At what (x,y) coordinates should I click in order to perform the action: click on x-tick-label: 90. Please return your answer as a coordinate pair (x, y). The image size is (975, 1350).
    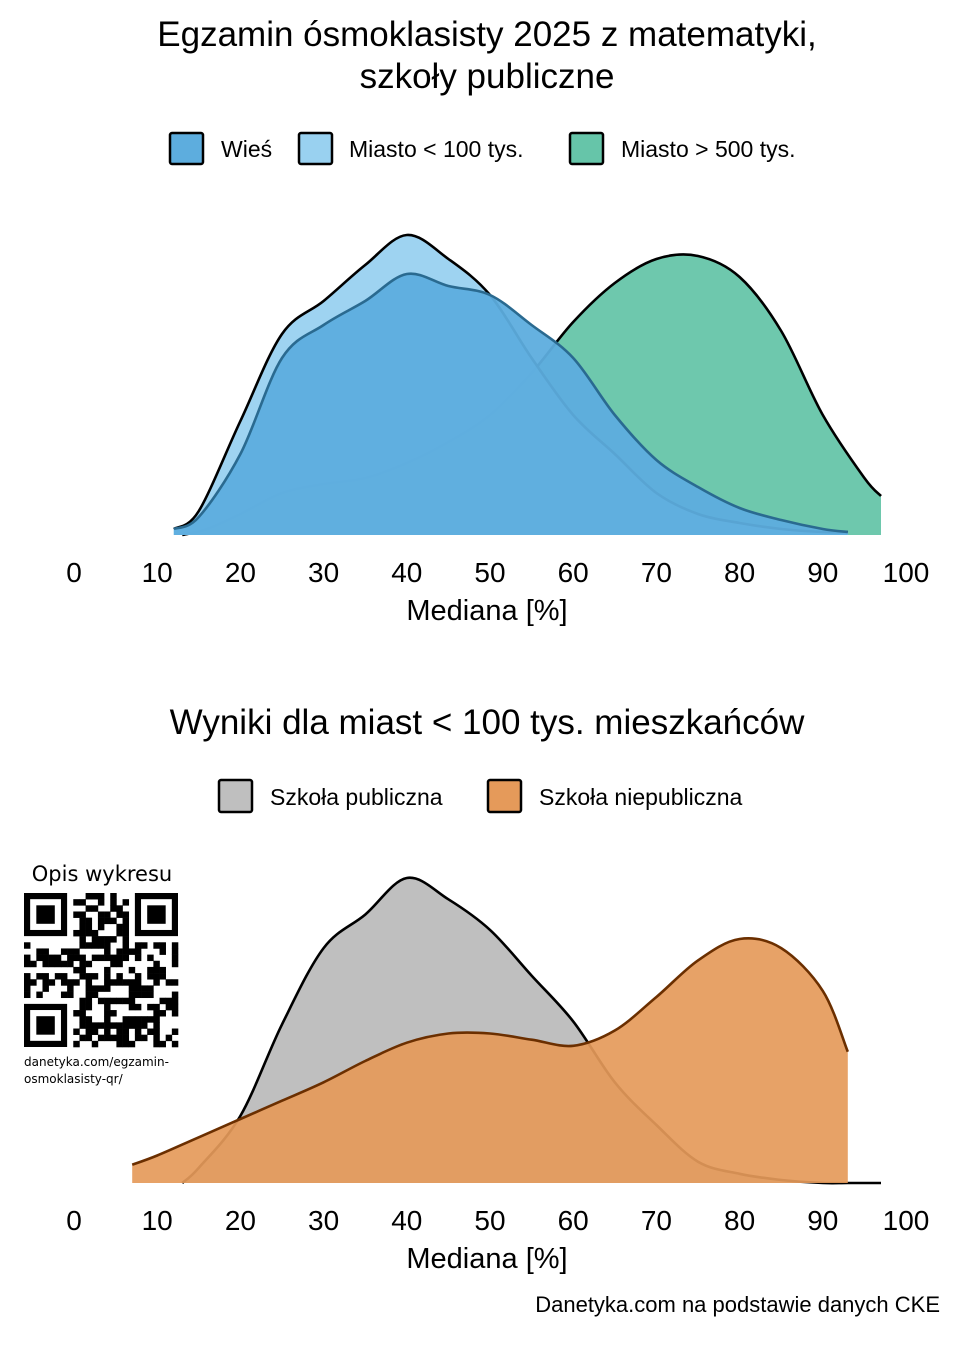
    Looking at the image, I should click on (822, 1220).